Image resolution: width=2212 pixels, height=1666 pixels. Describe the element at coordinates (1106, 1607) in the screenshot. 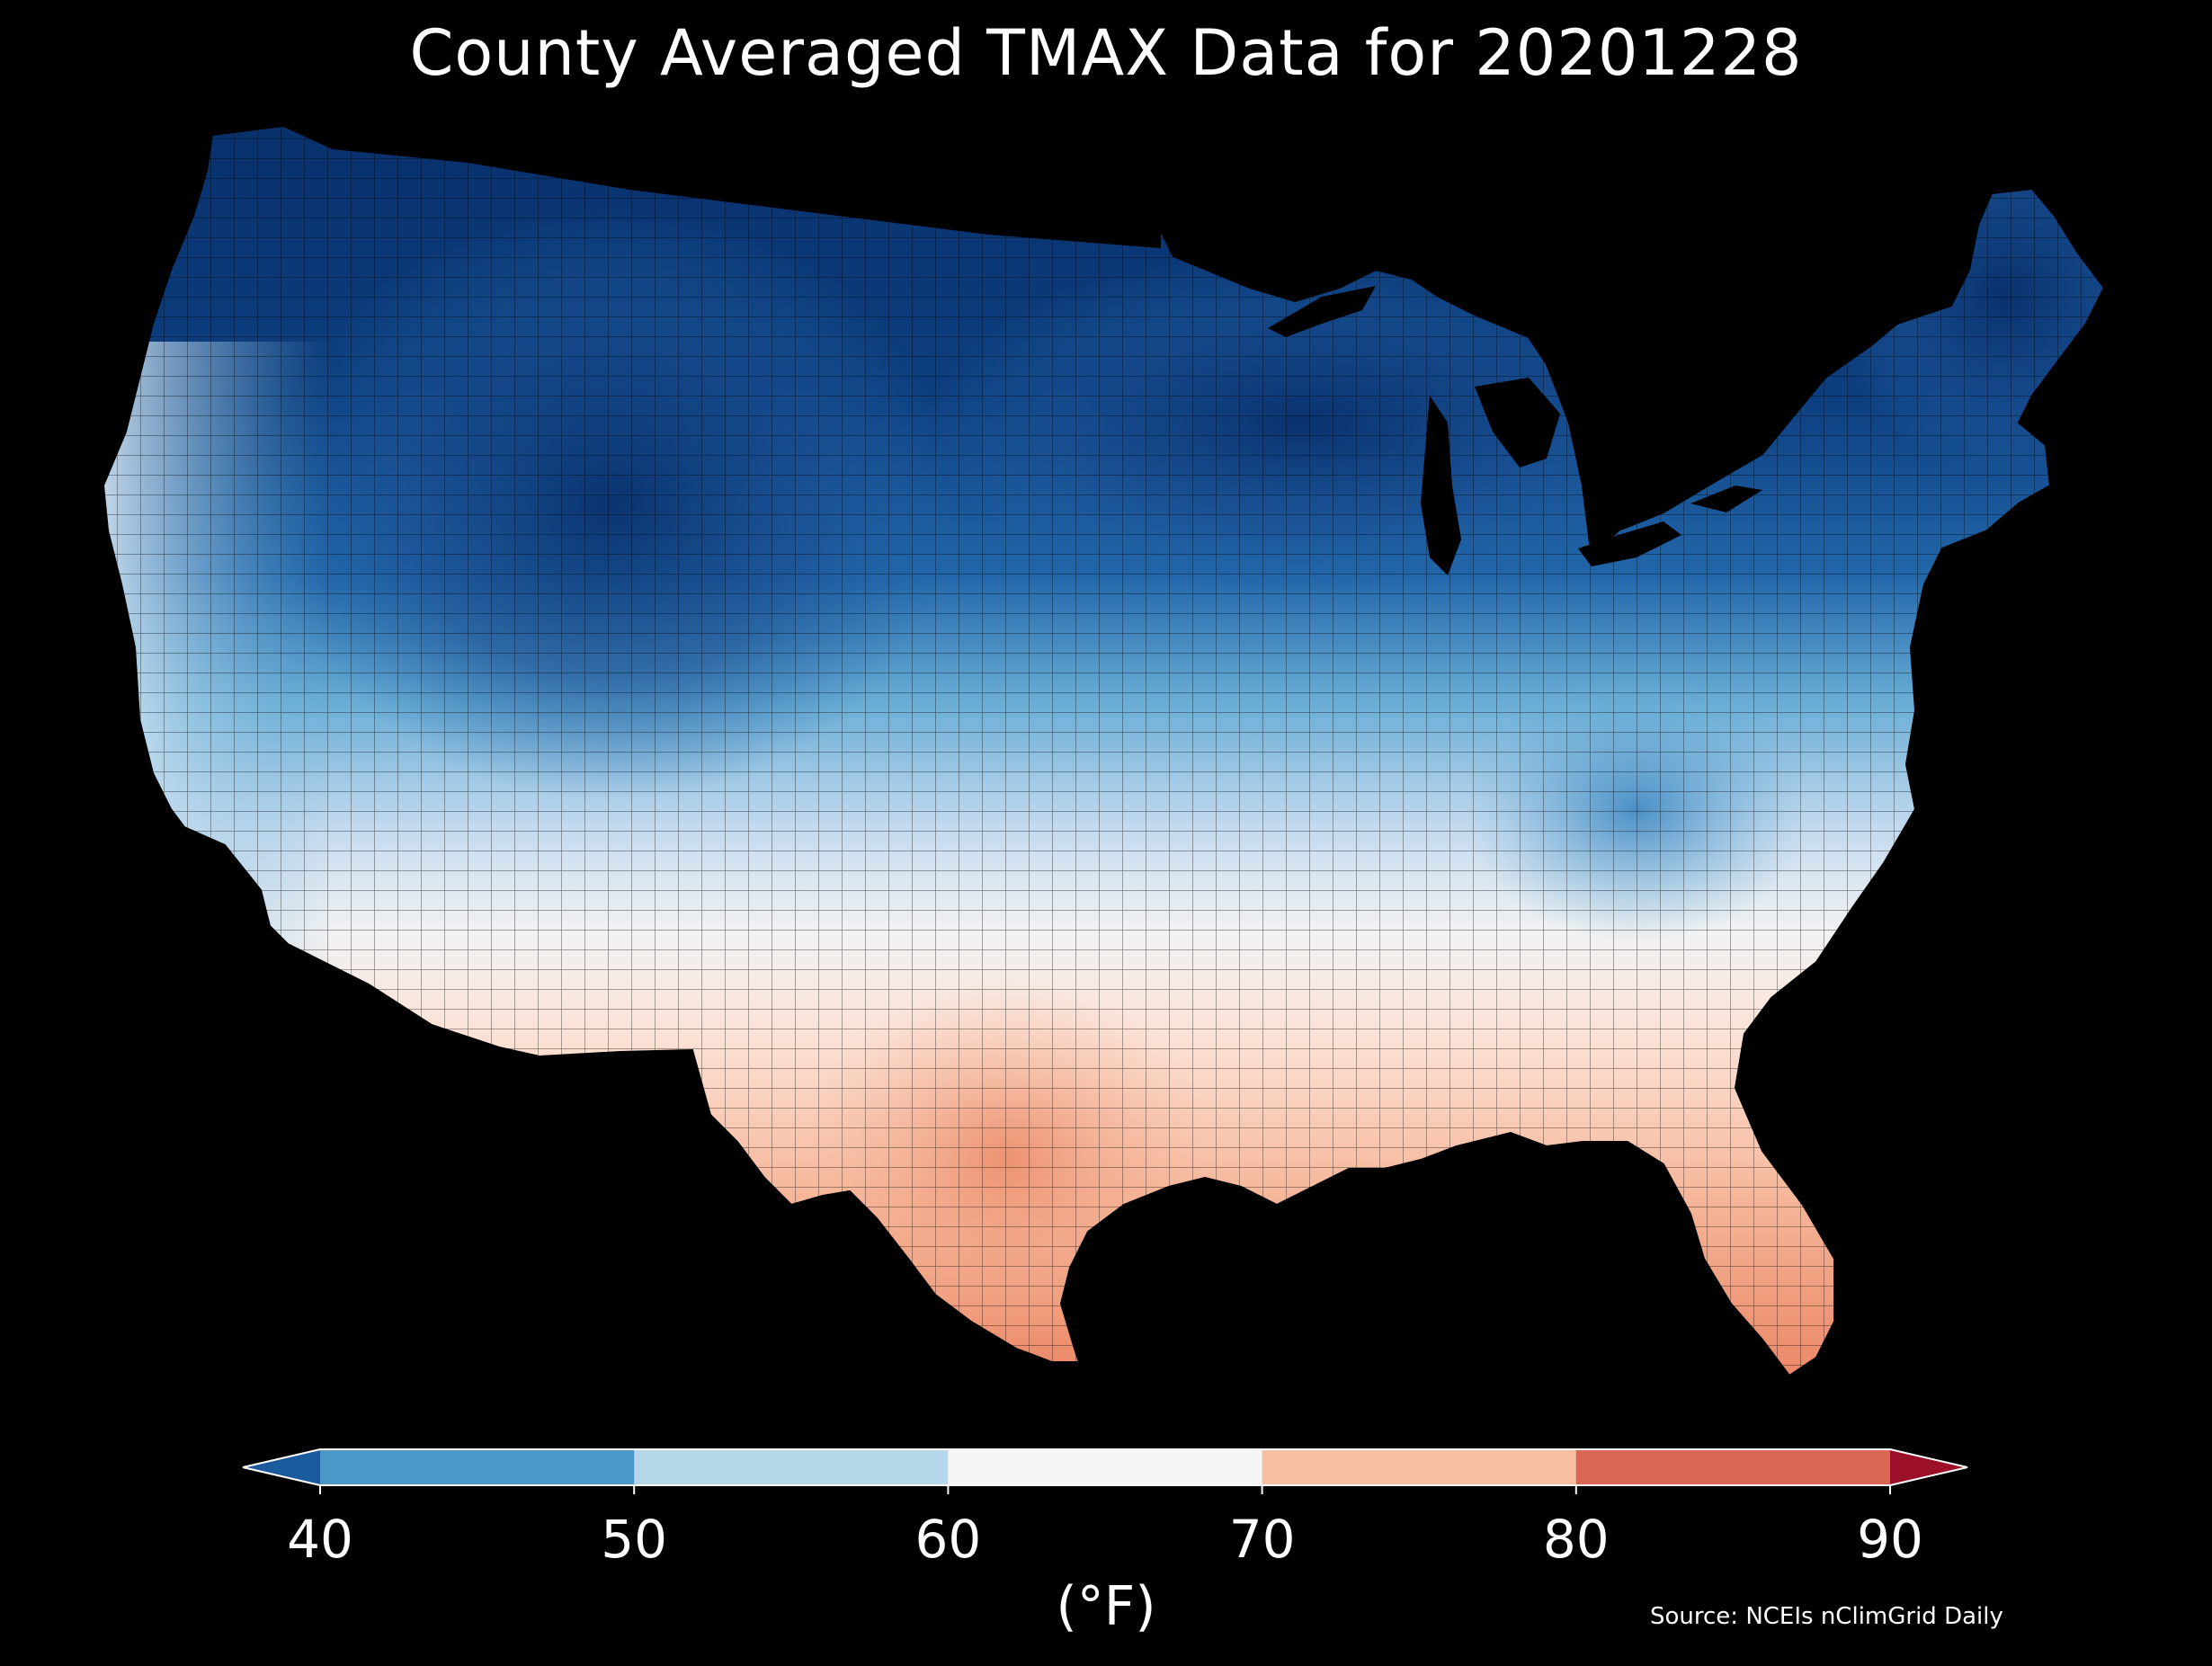

I see `colorbar-unit-label: (°F)` at that location.